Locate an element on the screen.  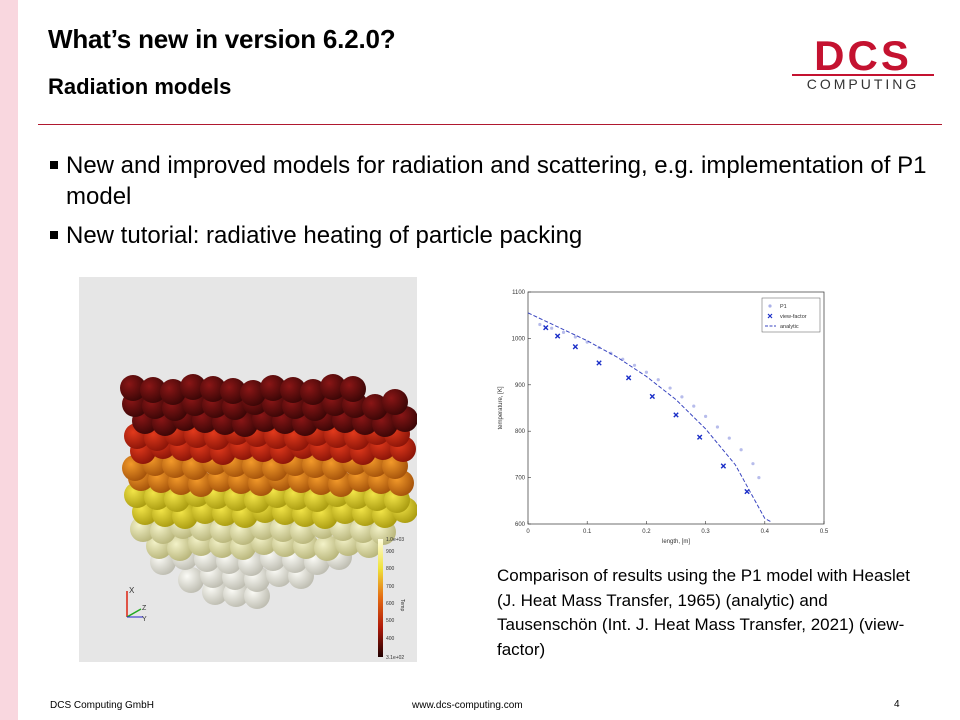
page-number: 4 is located at coordinates (897, 704).